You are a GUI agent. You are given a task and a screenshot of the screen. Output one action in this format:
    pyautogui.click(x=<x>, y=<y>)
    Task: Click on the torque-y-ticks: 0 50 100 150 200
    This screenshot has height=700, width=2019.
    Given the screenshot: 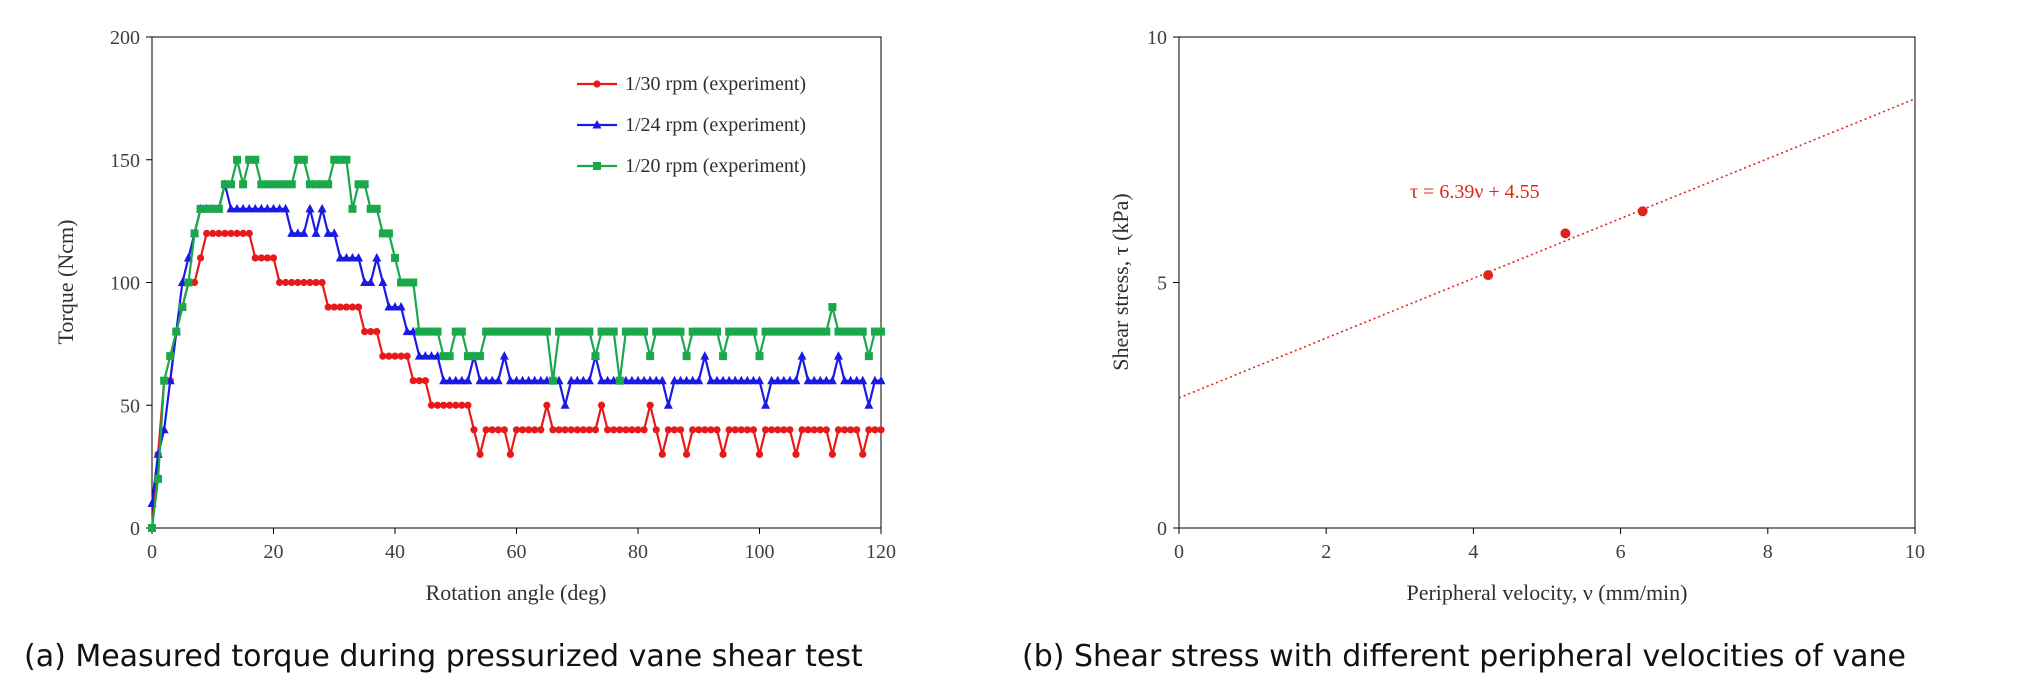 What is the action you would take?
    pyautogui.click(x=131, y=283)
    